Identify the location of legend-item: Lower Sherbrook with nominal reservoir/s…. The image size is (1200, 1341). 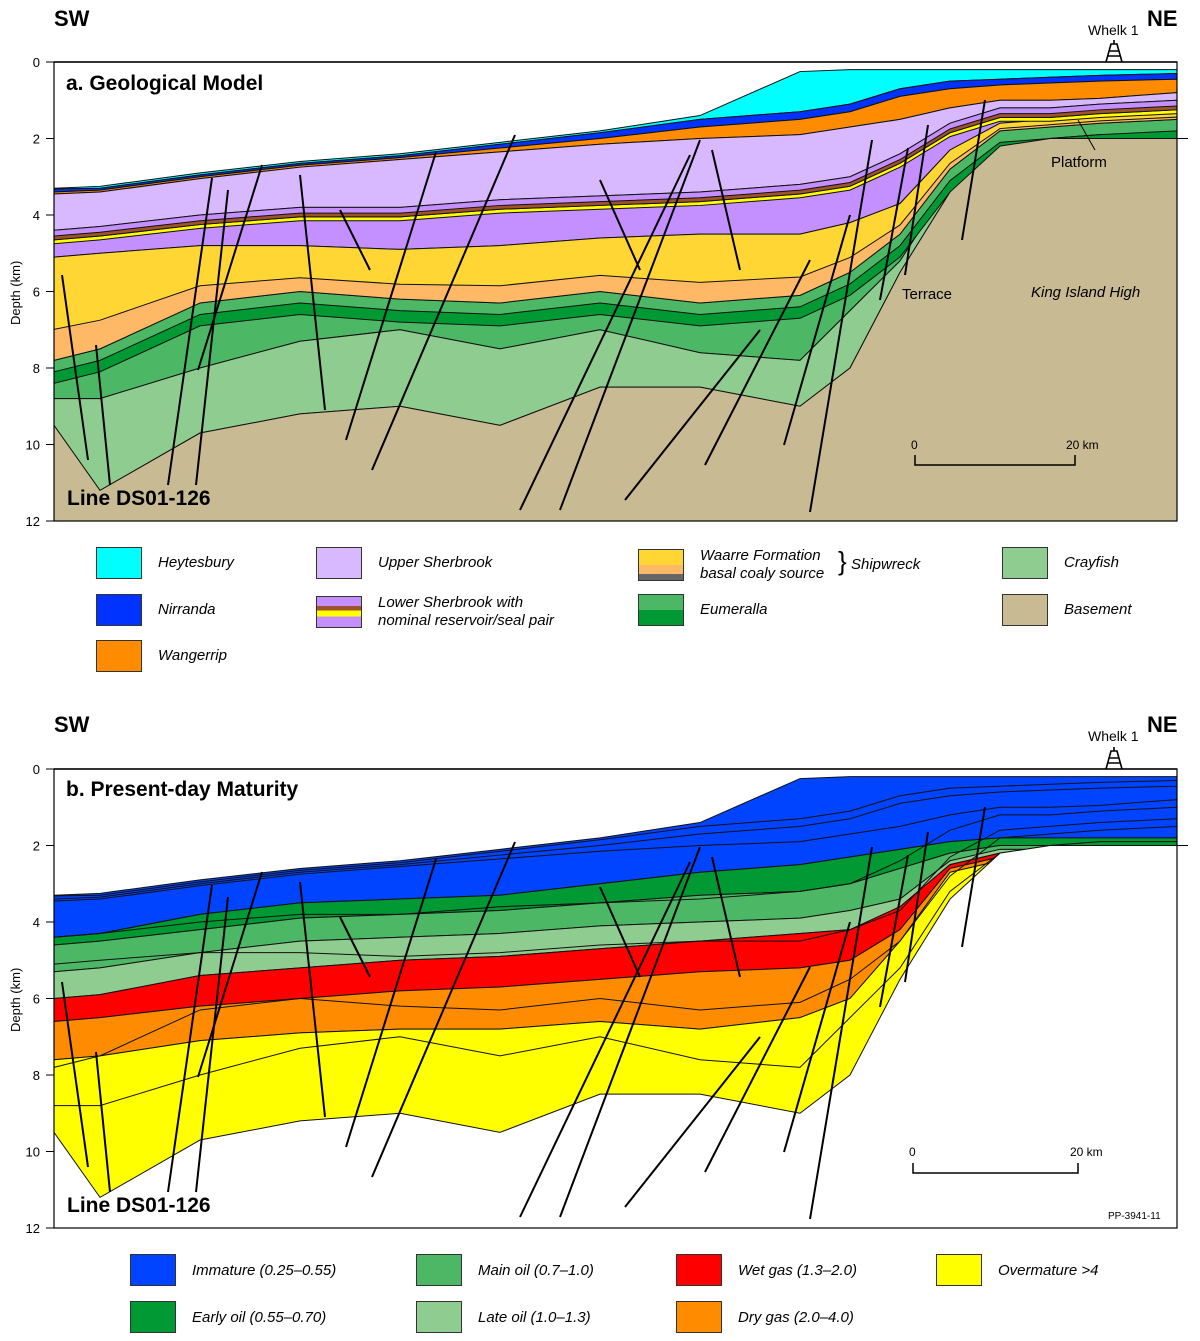
(435, 612).